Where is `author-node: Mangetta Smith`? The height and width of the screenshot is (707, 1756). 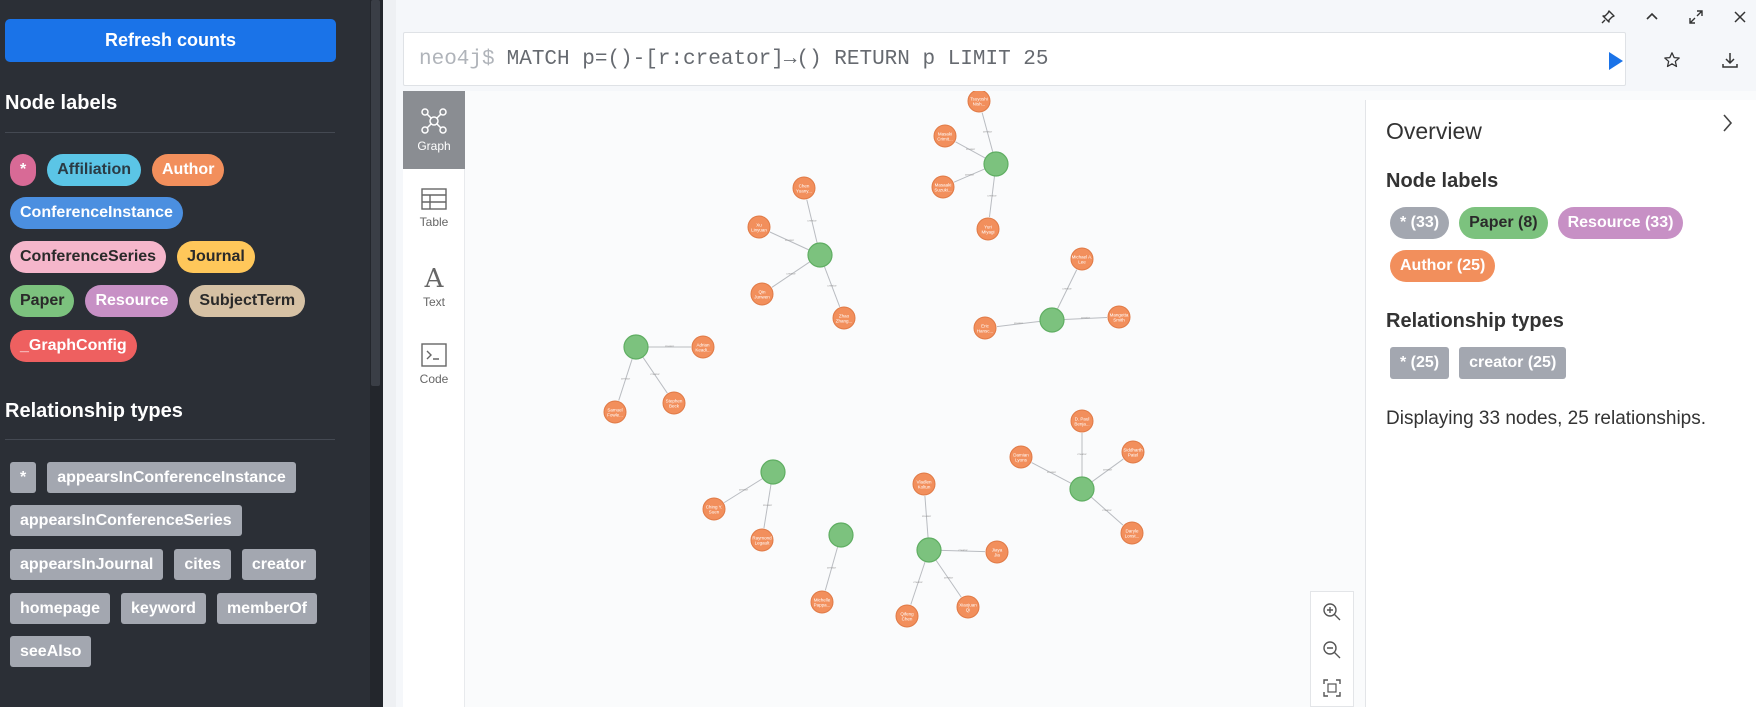 author-node: Mangetta Smith is located at coordinates (1119, 317).